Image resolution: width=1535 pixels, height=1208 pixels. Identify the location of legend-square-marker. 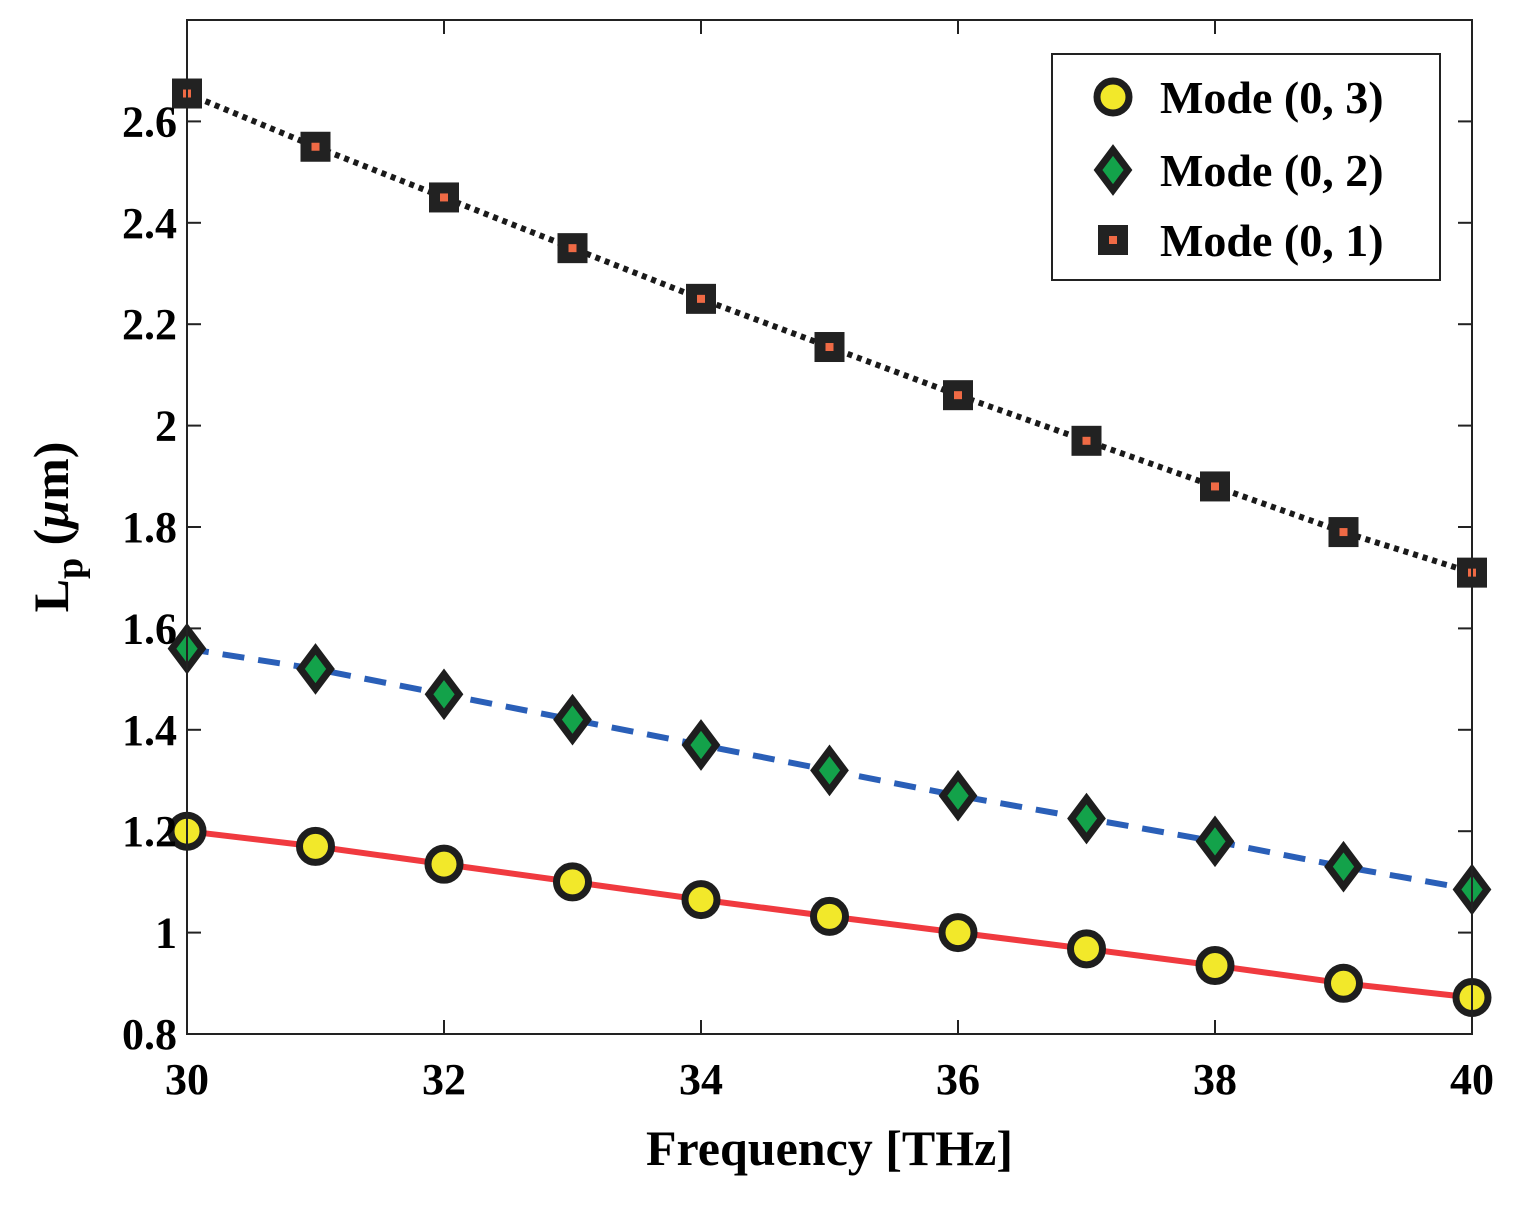
(1113, 240).